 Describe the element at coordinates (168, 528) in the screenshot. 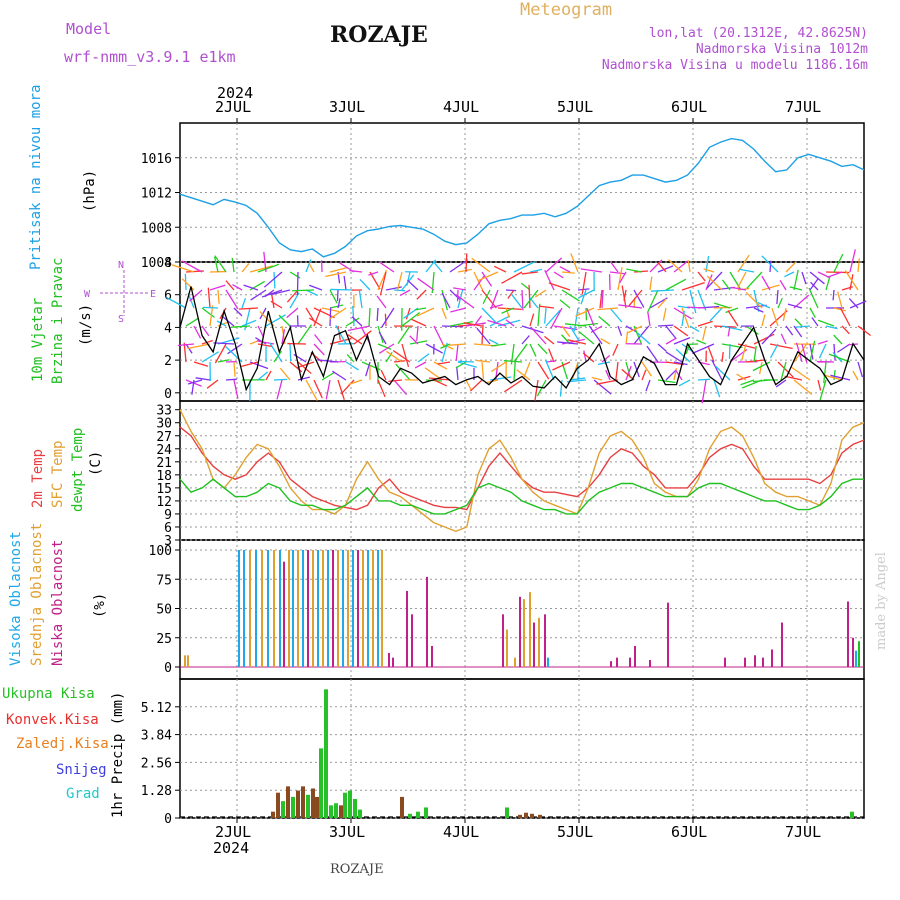

I see `y-tick-label-2: 6` at that location.